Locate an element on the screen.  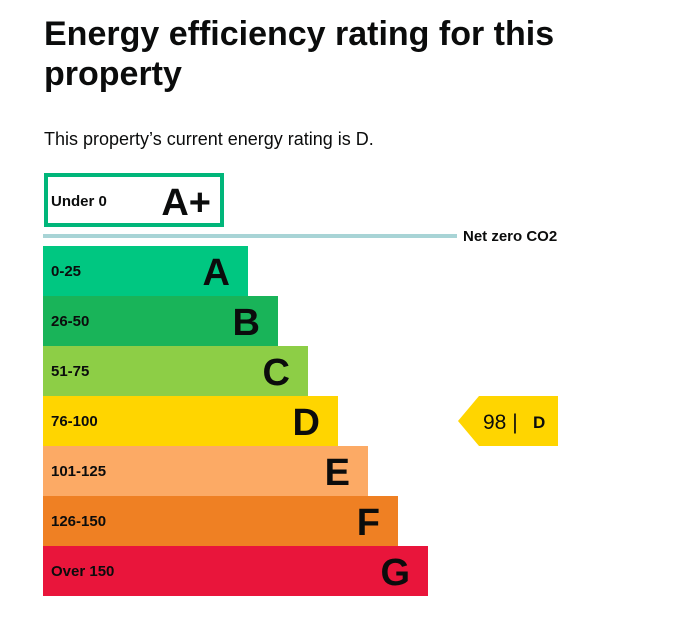
band-a-bar is located at coordinates (145, 271).